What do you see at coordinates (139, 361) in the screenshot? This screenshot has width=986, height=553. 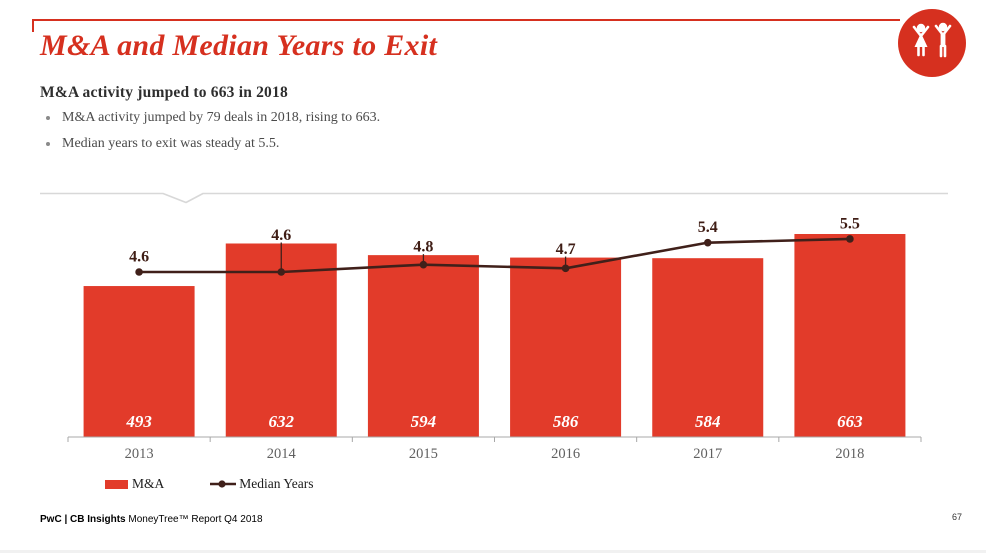 I see `bar-2013` at bounding box center [139, 361].